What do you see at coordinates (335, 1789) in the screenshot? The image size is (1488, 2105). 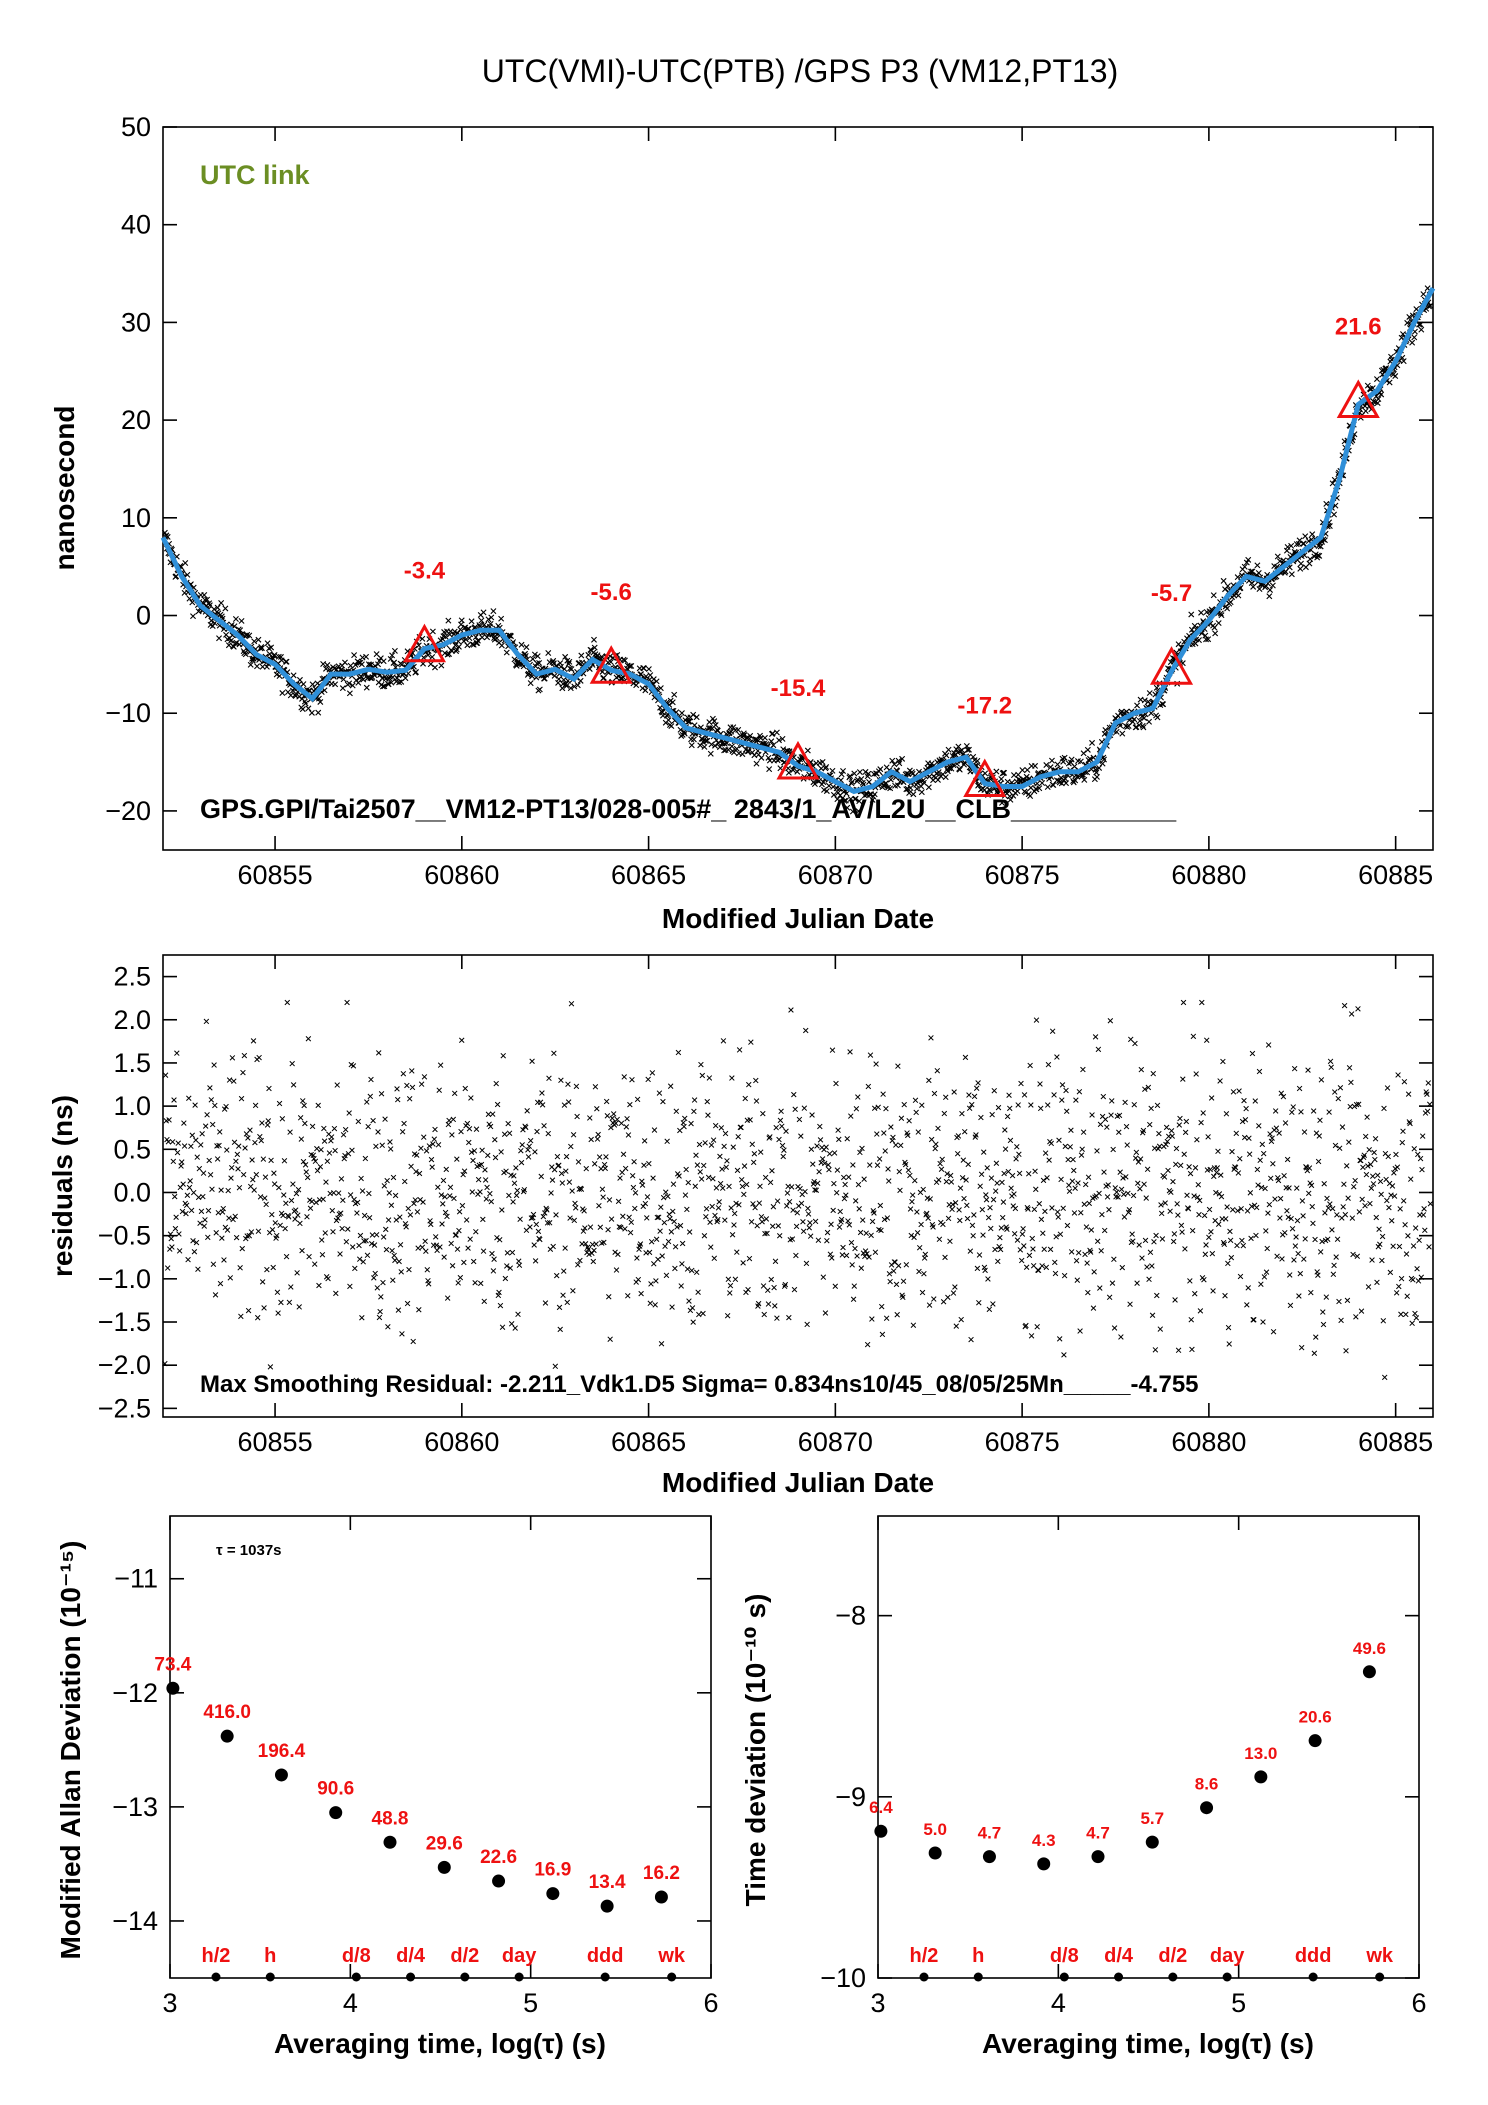 I see `point-value-label: 90.6` at bounding box center [335, 1789].